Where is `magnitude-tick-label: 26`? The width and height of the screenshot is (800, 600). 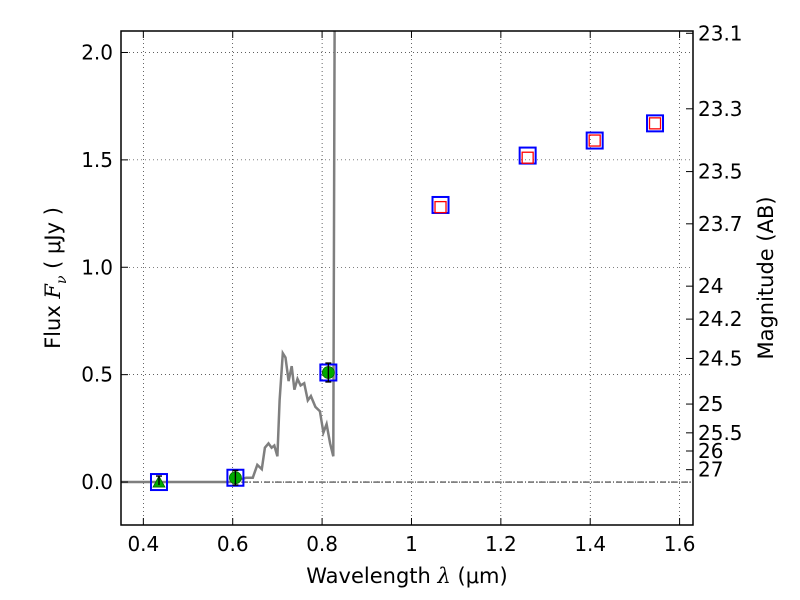 magnitude-tick-label: 26 is located at coordinates (710, 451).